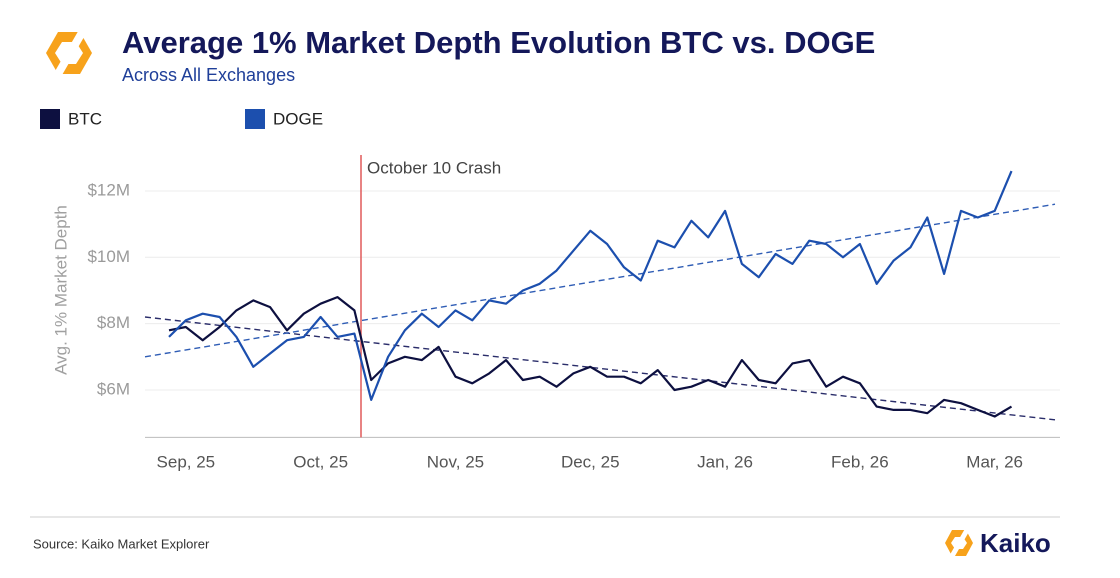  I want to click on brand-logo, so click(959, 543).